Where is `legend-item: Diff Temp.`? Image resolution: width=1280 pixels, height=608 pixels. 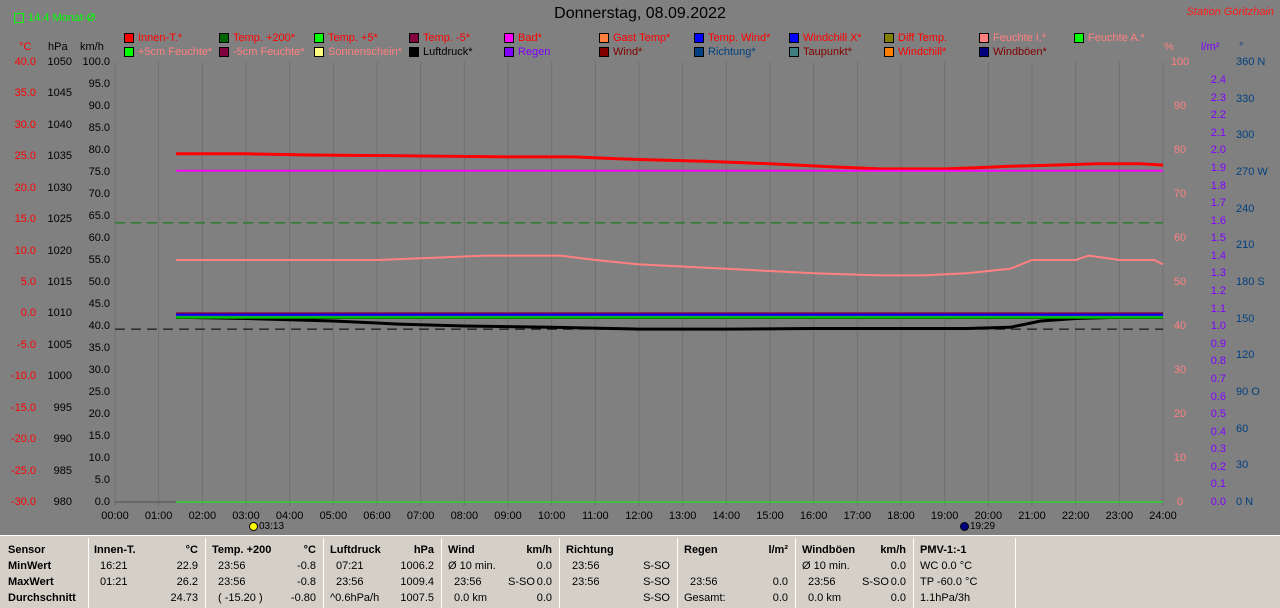 legend-item: Diff Temp. is located at coordinates (915, 38).